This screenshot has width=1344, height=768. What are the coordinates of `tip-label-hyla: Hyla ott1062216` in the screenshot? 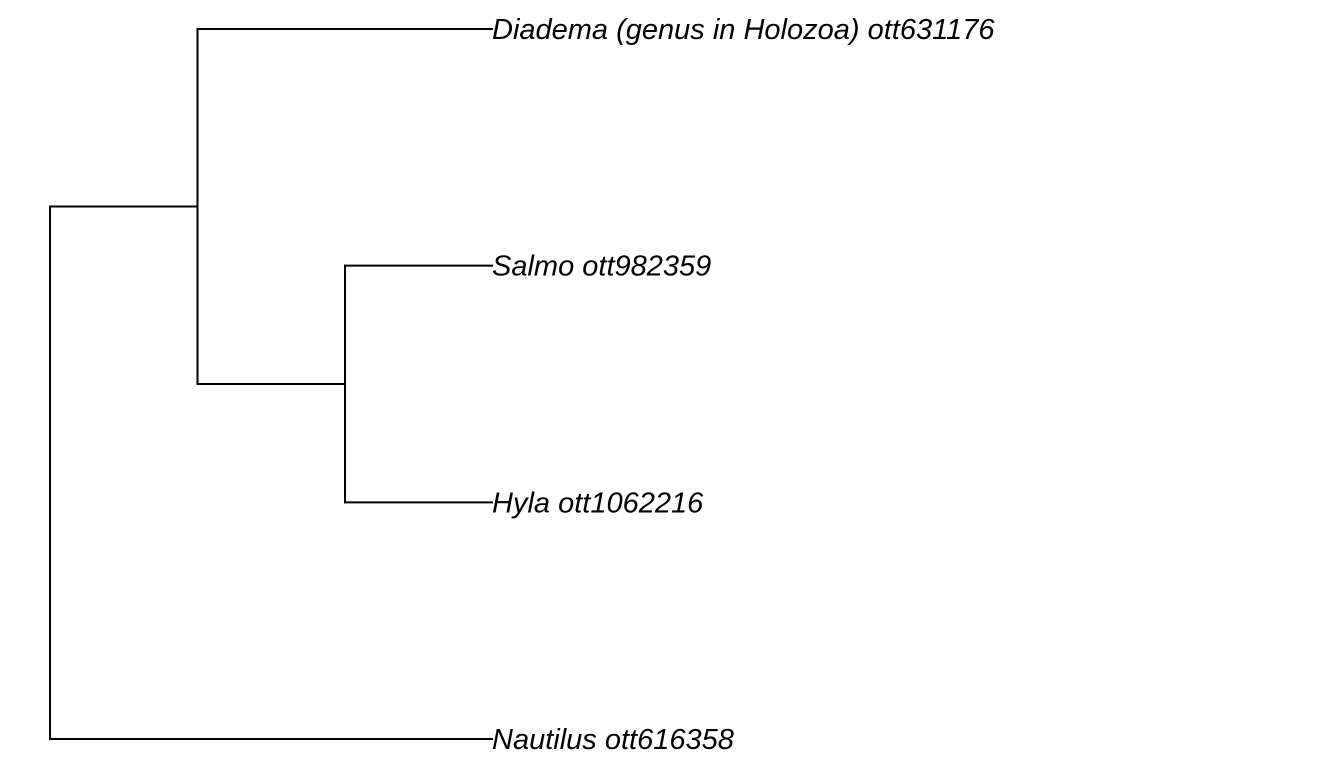 It's located at (598, 503).